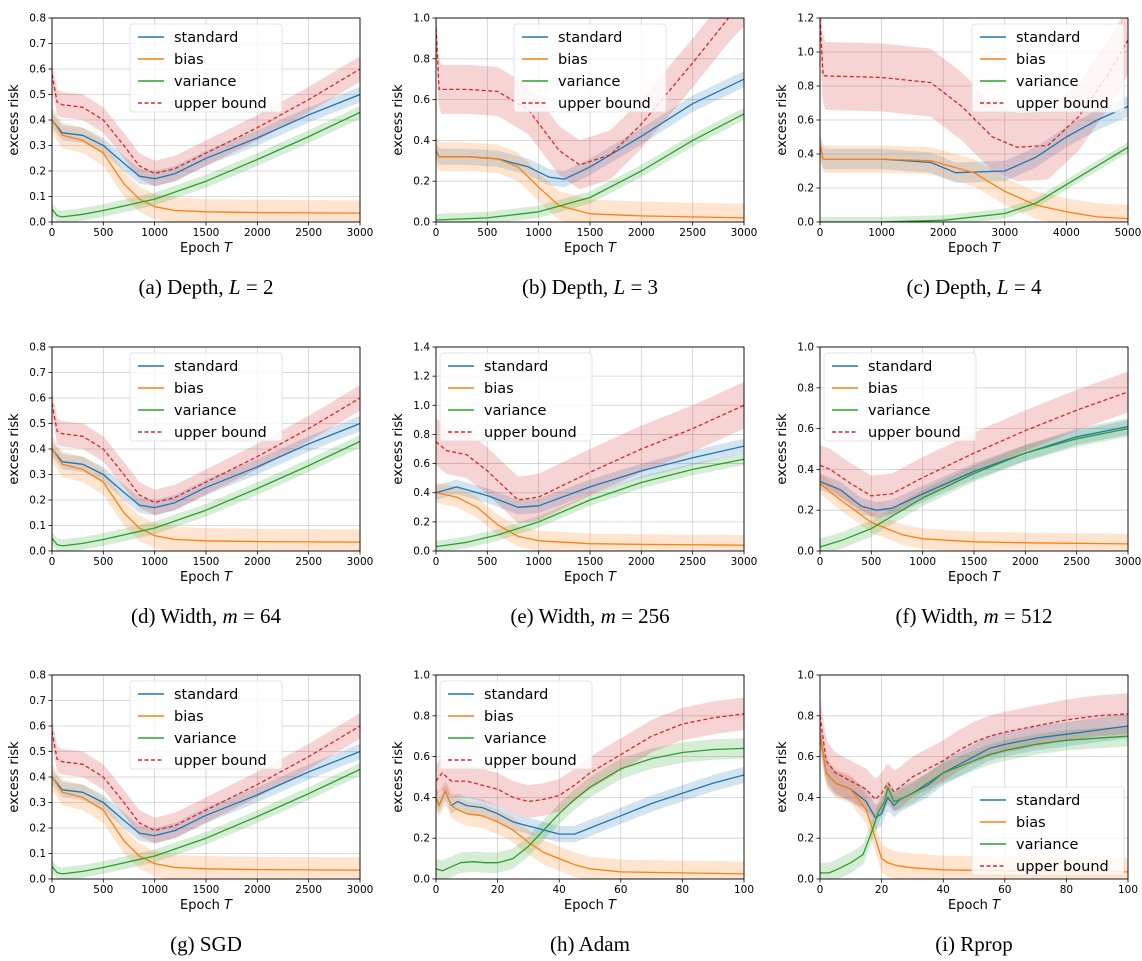 Image resolution: width=1142 pixels, height=961 pixels. Describe the element at coordinates (590, 944) in the screenshot. I see `subfigure-caption: (h) Adam` at that location.